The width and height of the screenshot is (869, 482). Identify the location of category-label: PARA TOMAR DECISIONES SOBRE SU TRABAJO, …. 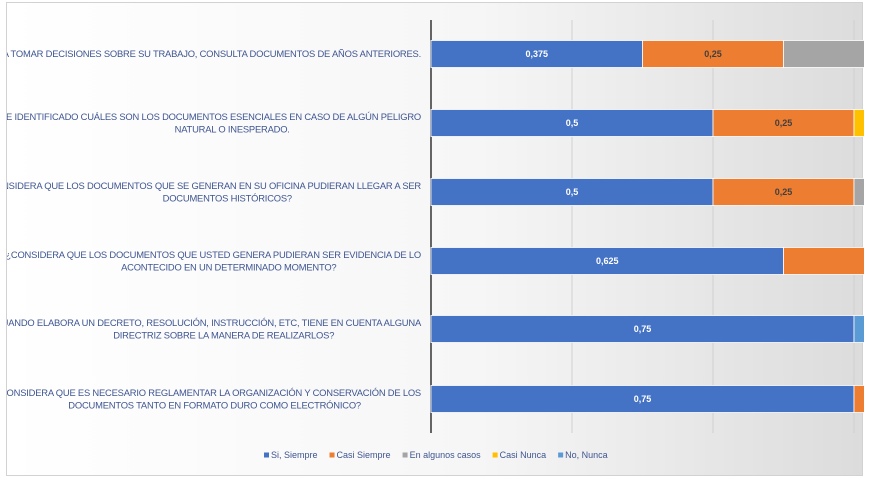
(214, 53).